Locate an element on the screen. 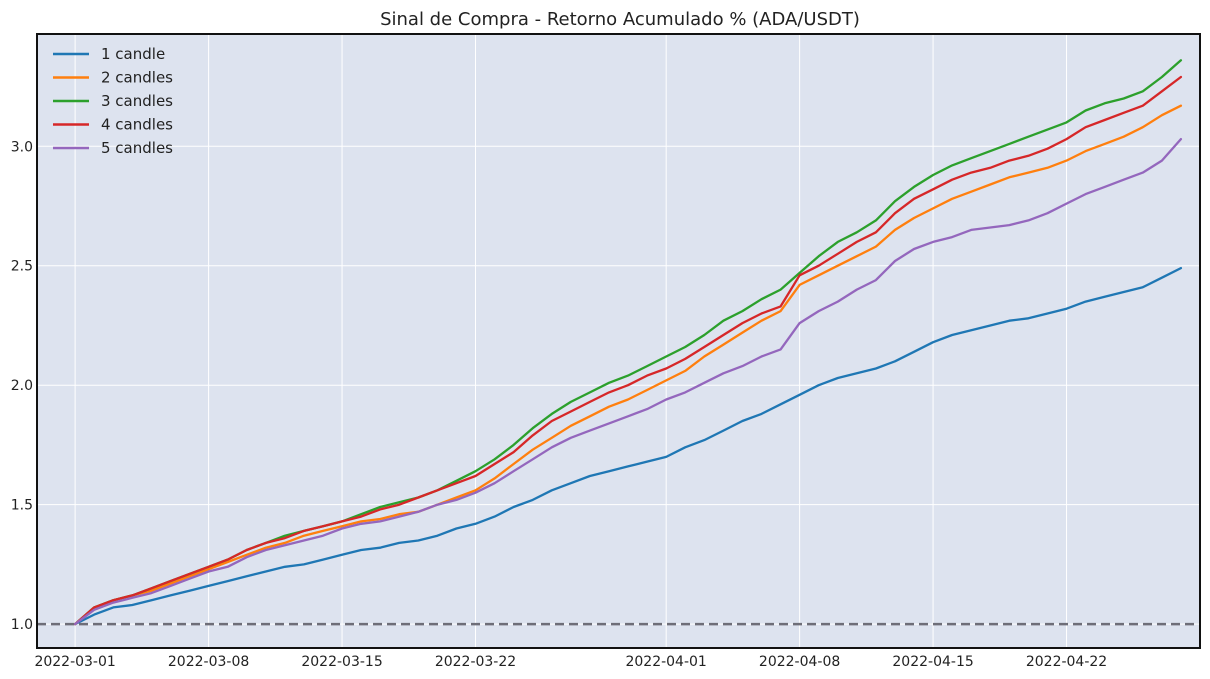  x-tick-label: 2022-03-01 is located at coordinates (74, 662).